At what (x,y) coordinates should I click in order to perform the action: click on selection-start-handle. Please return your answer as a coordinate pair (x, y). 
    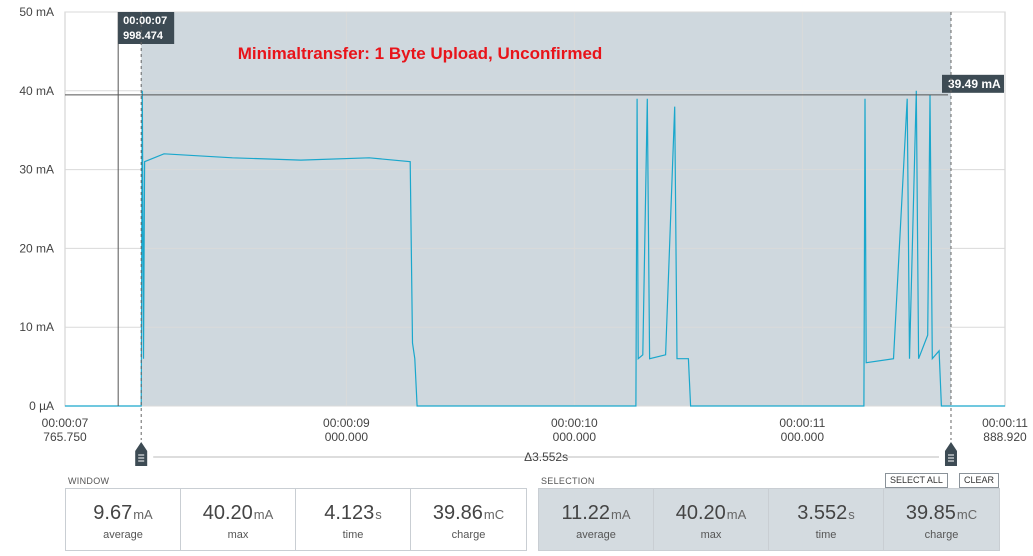
    Looking at the image, I should click on (141, 454).